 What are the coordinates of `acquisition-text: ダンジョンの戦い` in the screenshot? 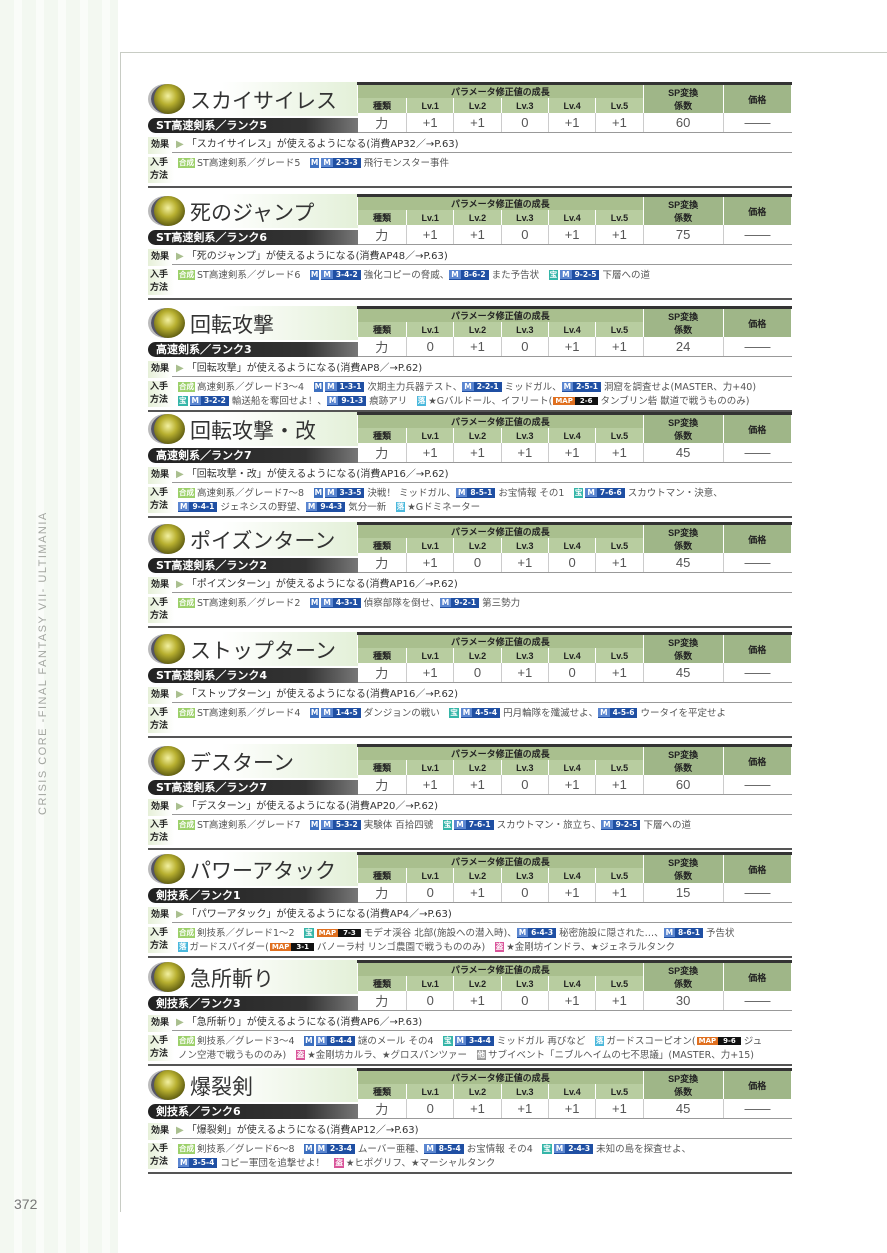 It's located at (406, 713).